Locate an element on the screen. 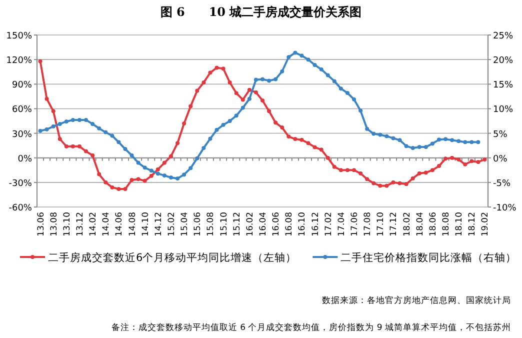  y2-tick-label: 15% is located at coordinates (503, 85).